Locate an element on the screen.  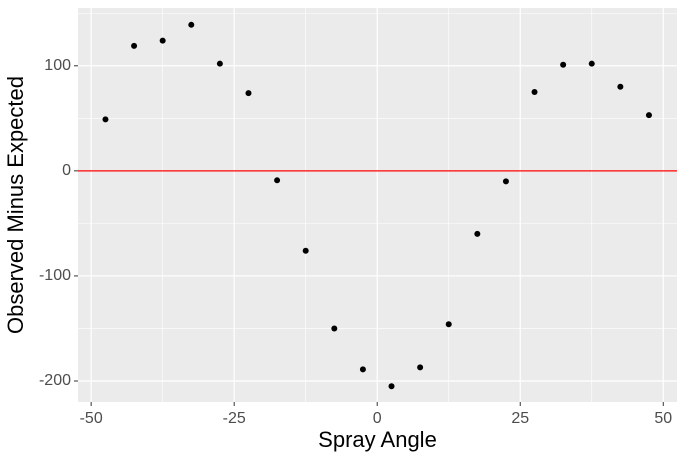
y-tick-label: 0 is located at coordinates (66, 170).